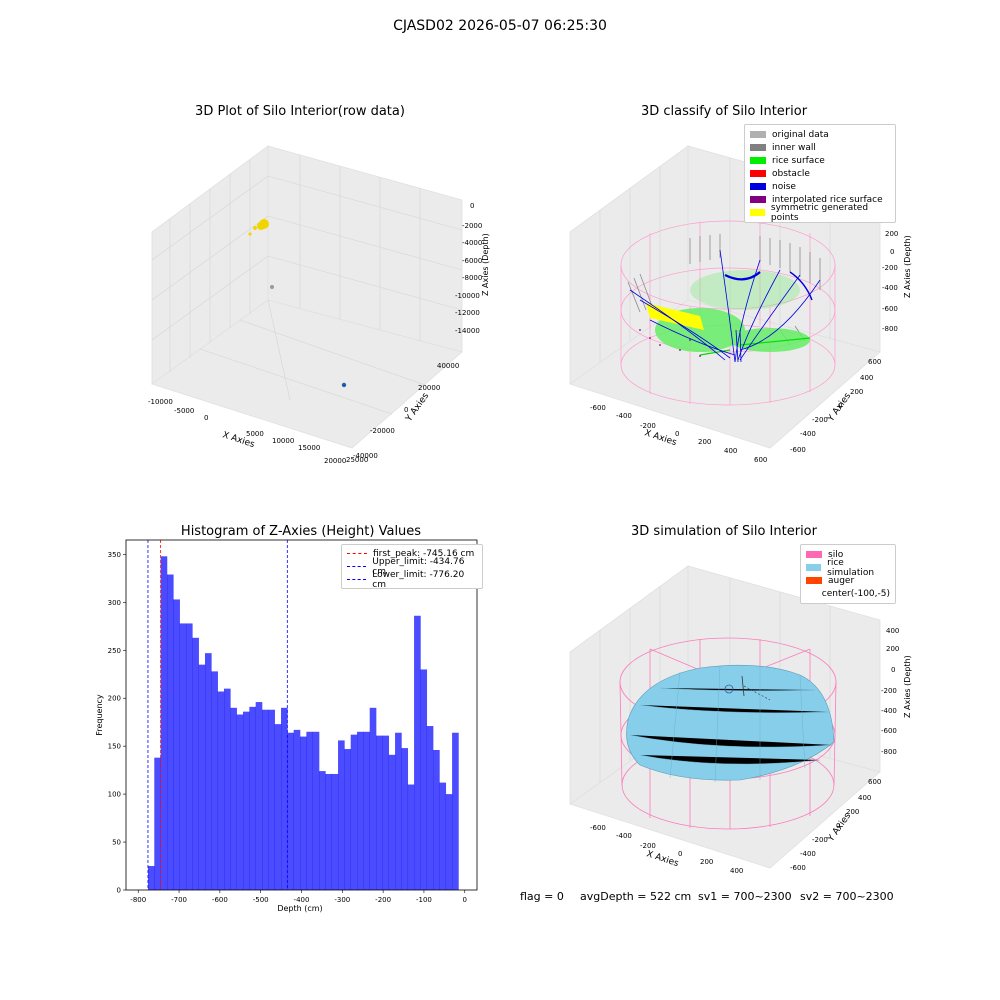 The width and height of the screenshot is (1000, 1000). What do you see at coordinates (636, 896) in the screenshot?
I see `avg-depth-text: avgDepth = 522 cm` at bounding box center [636, 896].